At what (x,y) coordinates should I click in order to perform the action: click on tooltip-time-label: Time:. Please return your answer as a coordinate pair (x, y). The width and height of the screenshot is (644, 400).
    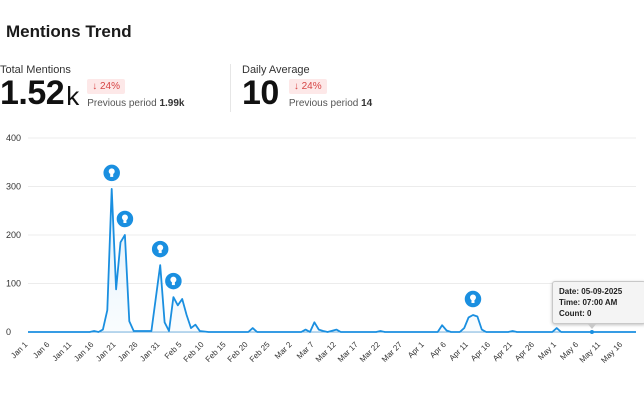
    Looking at the image, I should click on (570, 302).